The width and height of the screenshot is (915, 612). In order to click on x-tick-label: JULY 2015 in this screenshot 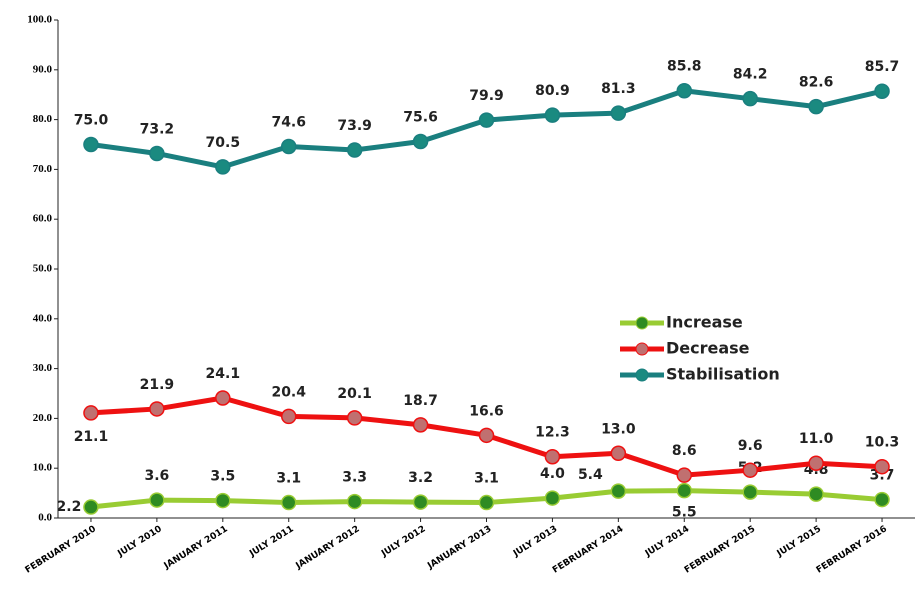, I will do `click(799, 541)`.